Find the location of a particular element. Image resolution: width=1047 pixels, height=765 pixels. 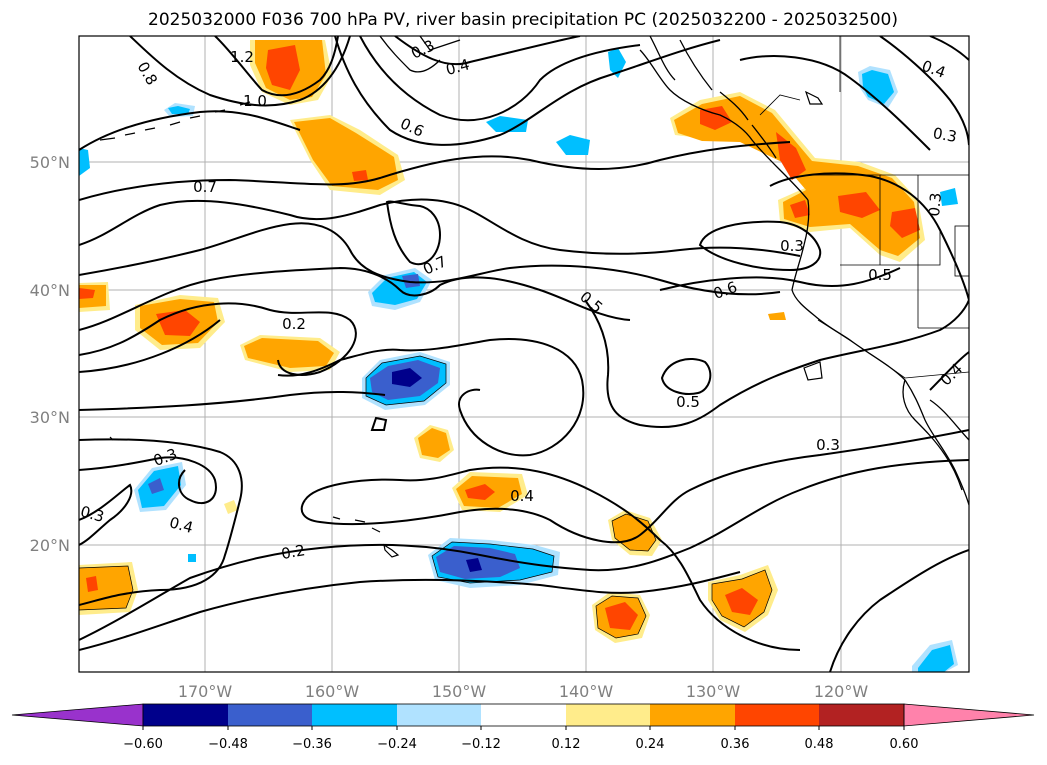

longitude-labels: 170°W 160°W 150°W 140°W 130°W 120°W is located at coordinates (523, 691).